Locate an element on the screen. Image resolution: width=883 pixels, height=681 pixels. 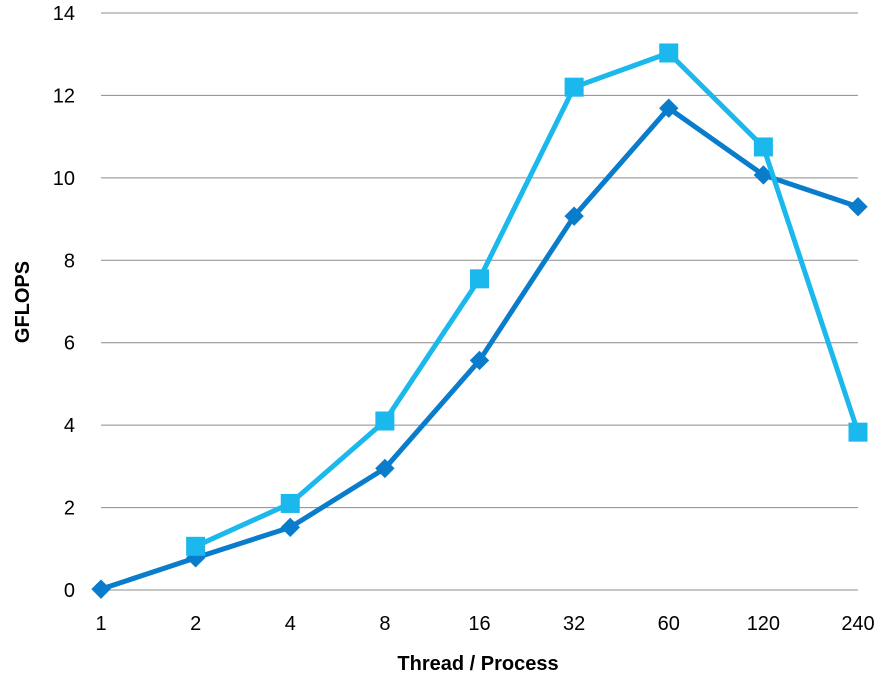
x-axis-title: Thread / Process is located at coordinates (477, 664).